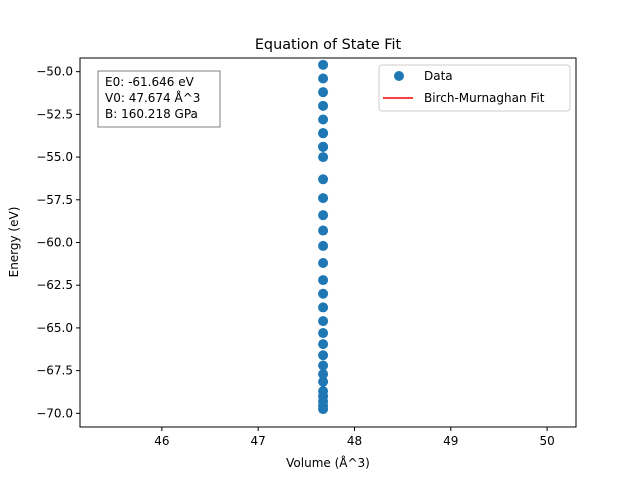  Describe the element at coordinates (323, 237) in the screenshot. I see `plot-area` at that location.